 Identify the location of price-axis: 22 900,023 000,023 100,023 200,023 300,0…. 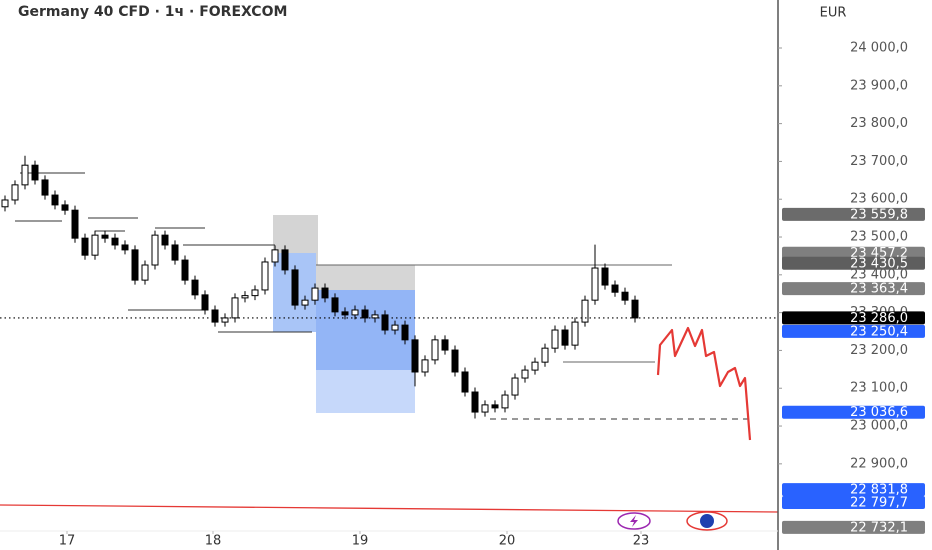
(851, 288).